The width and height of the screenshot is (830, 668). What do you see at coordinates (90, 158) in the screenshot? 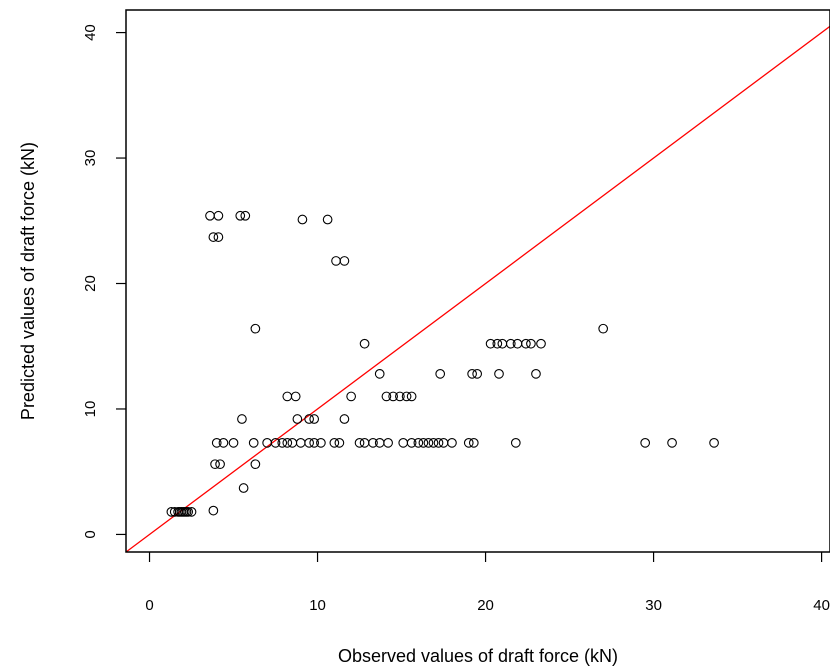
I see `y-tick-label: 30` at bounding box center [90, 158].